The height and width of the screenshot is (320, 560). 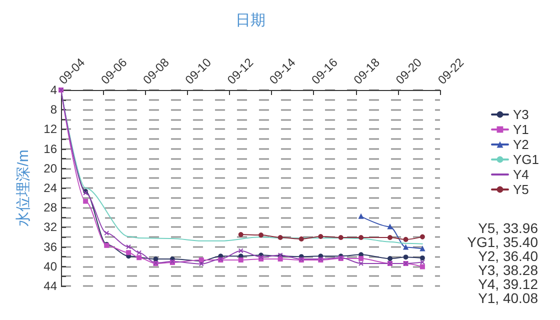 What do you see at coordinates (520, 174) in the screenshot?
I see `legend-label: Y4` at bounding box center [520, 174].